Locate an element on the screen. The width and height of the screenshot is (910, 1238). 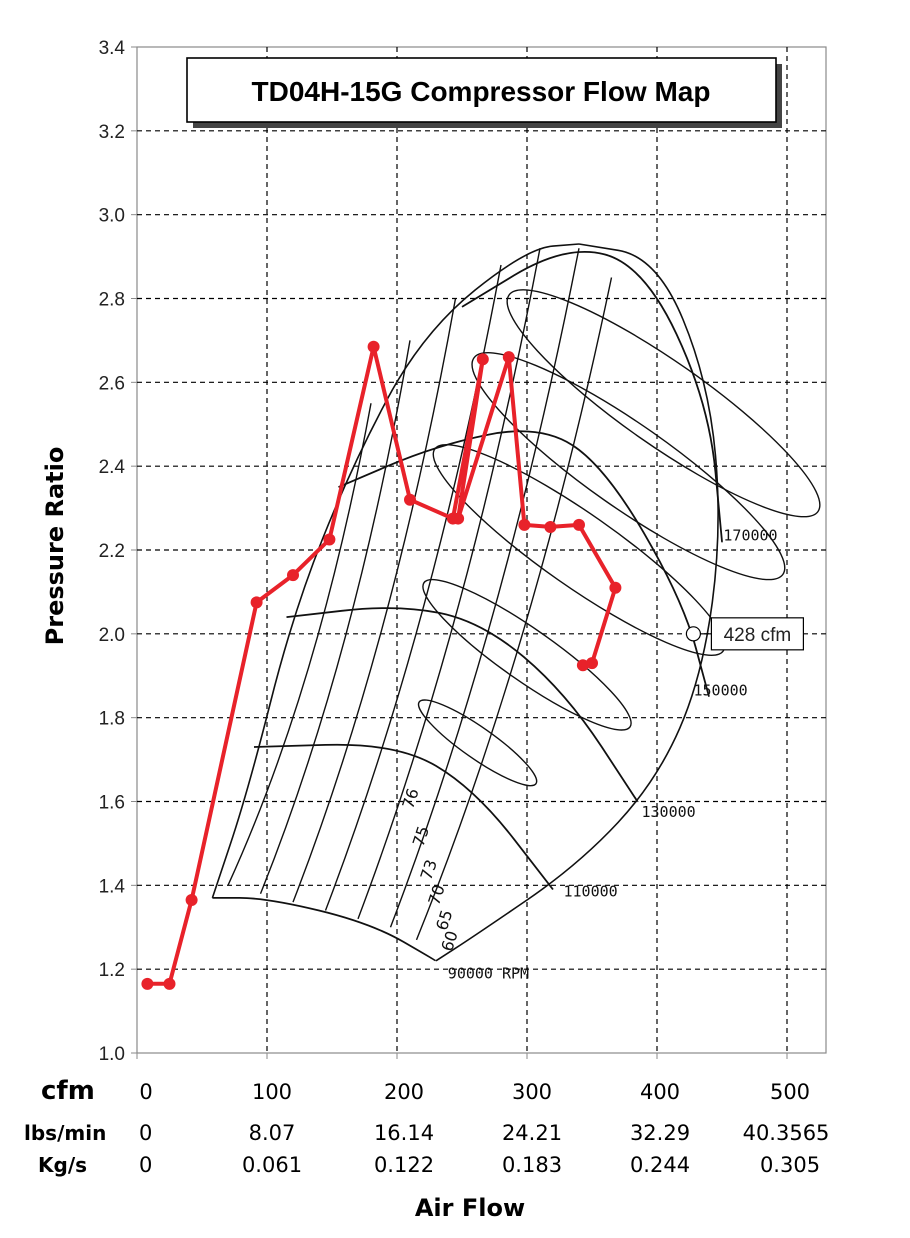
y-tick-label: 2.0 is located at coordinates (112, 635).